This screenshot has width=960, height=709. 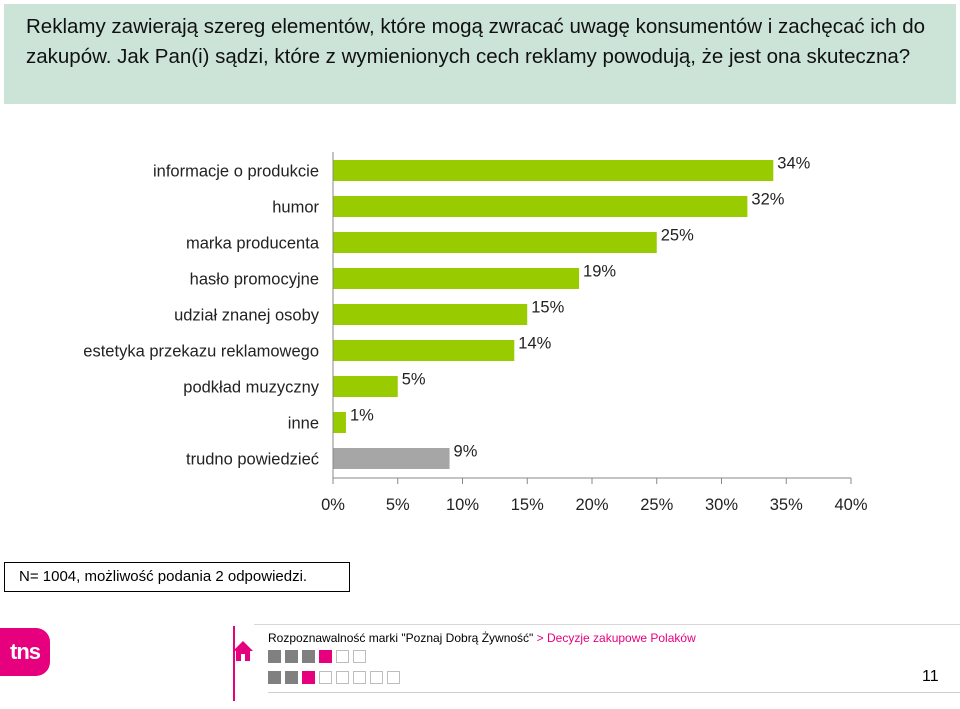 I want to click on x-tick-label: 5%, so click(x=398, y=505).